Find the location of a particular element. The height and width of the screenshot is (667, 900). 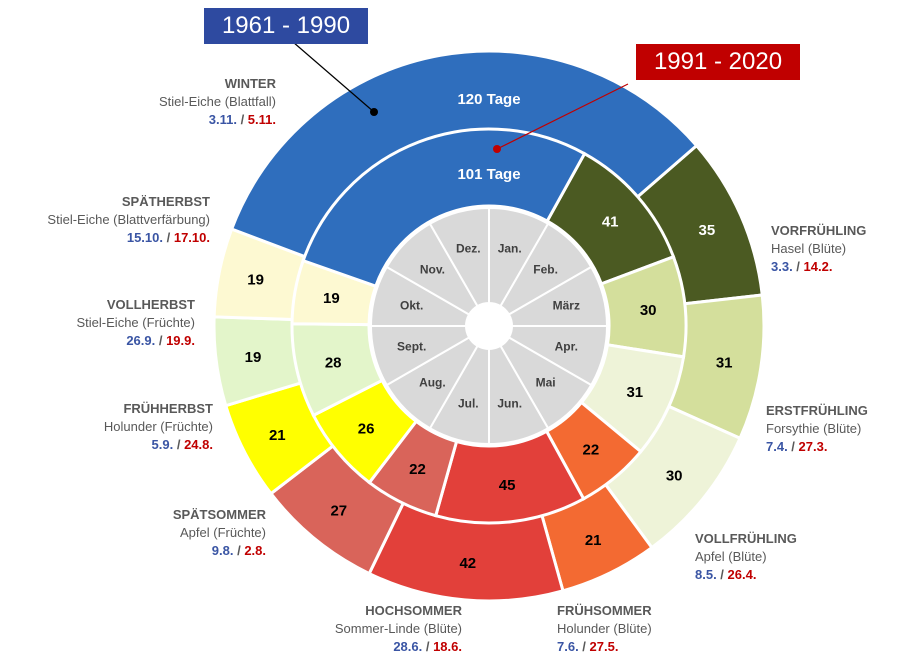

inner-value-vollherbst: 28 is located at coordinates (333, 362).